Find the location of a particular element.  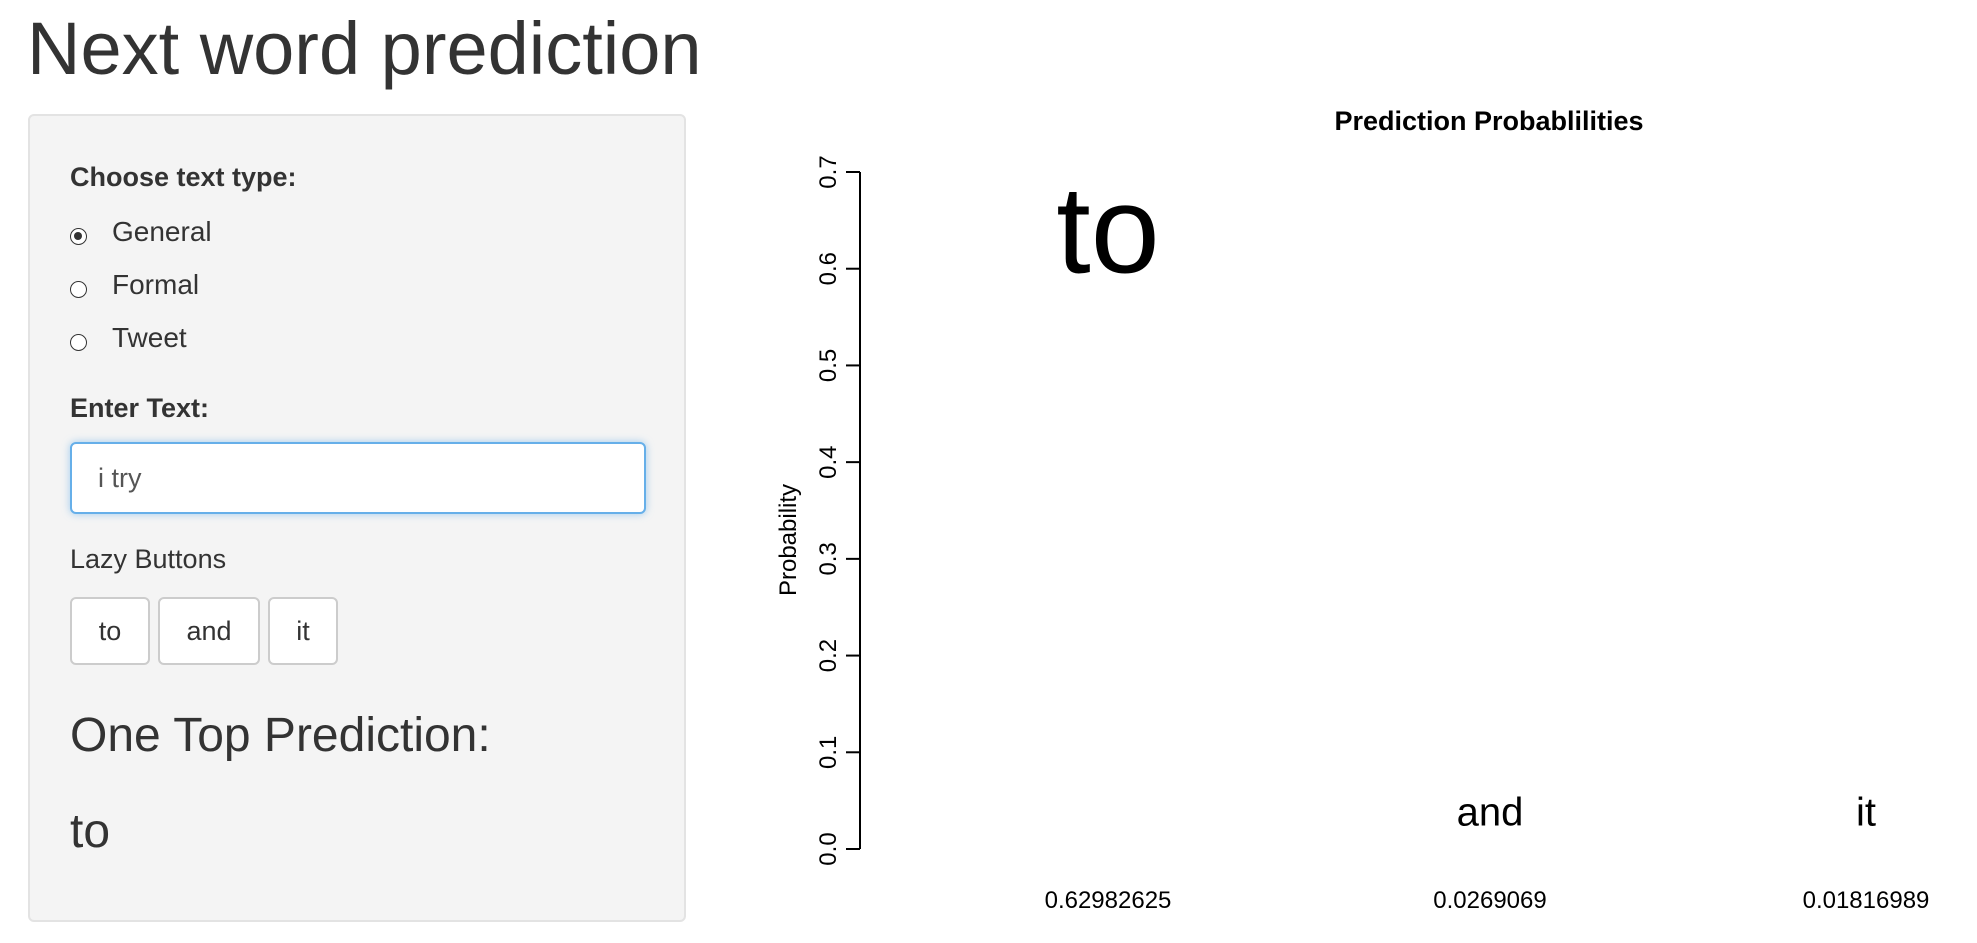

y-tick-label: 0.5 is located at coordinates (828, 365).